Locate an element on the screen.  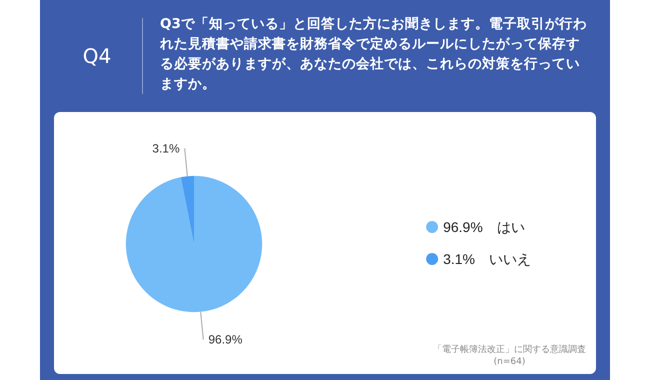
chart-title: Q4 is located at coordinates (97, 56).